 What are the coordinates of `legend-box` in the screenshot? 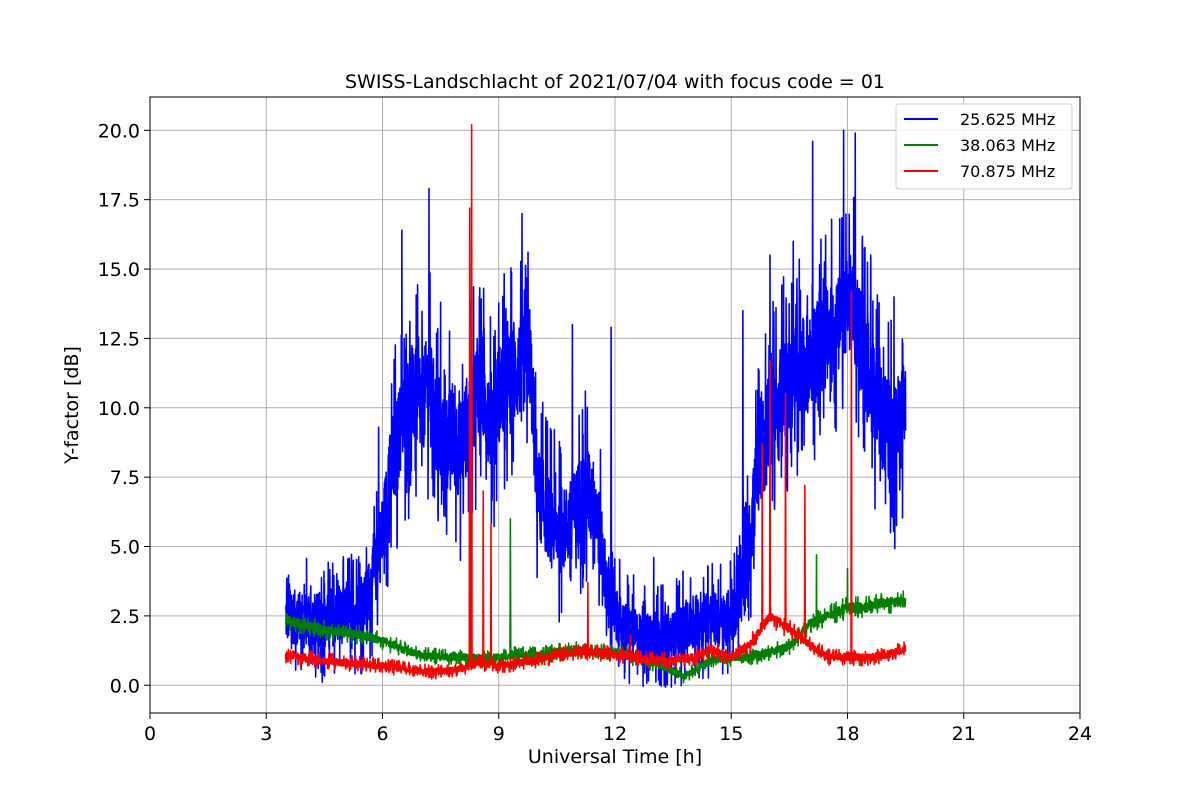 It's located at (984, 146).